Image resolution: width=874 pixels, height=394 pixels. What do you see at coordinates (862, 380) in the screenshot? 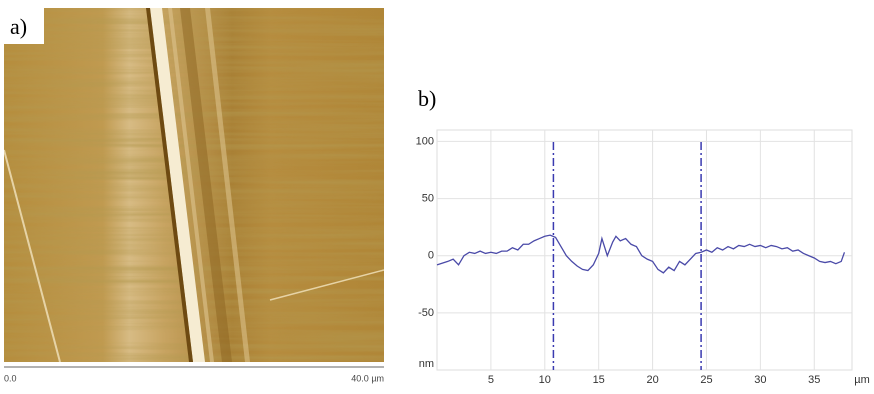
I see `x-axis-label: µm` at bounding box center [862, 380].